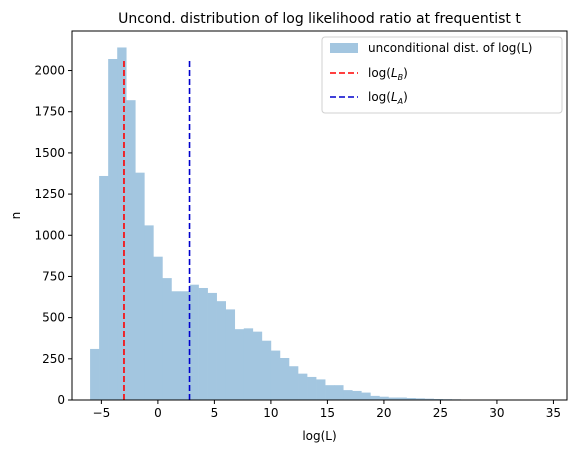 This screenshot has height=453, width=580. I want to click on legend-label: log(LB), so click(388, 74).